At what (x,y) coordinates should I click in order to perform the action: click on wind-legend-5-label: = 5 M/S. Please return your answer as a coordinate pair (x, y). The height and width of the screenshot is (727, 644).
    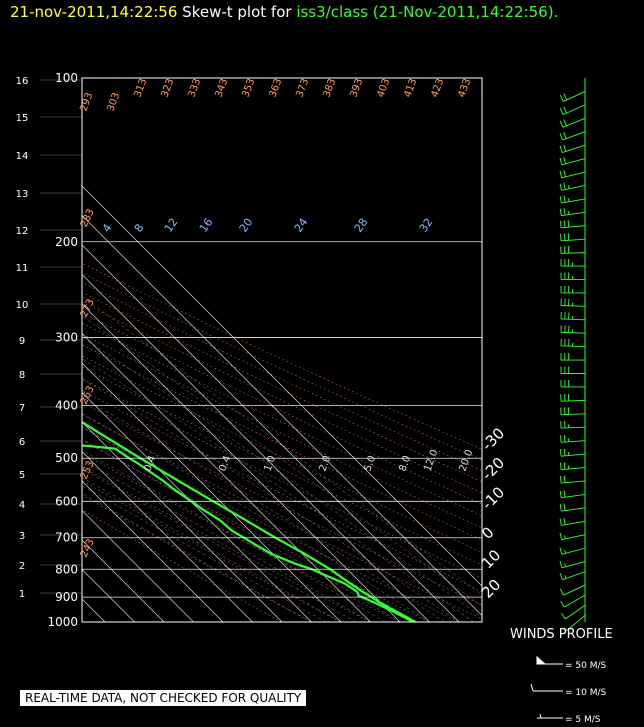
    Looking at the image, I should click on (583, 720).